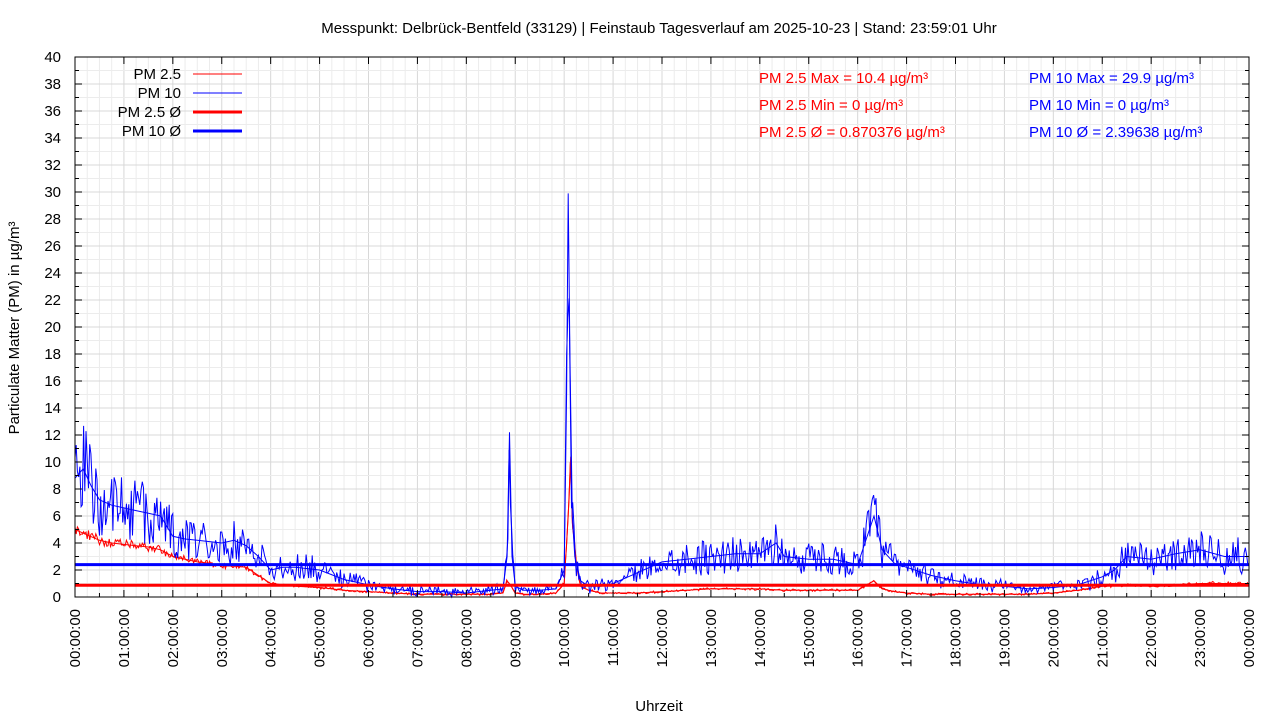 The image size is (1280, 725). I want to click on y-tick-label: 16, so click(52, 381).